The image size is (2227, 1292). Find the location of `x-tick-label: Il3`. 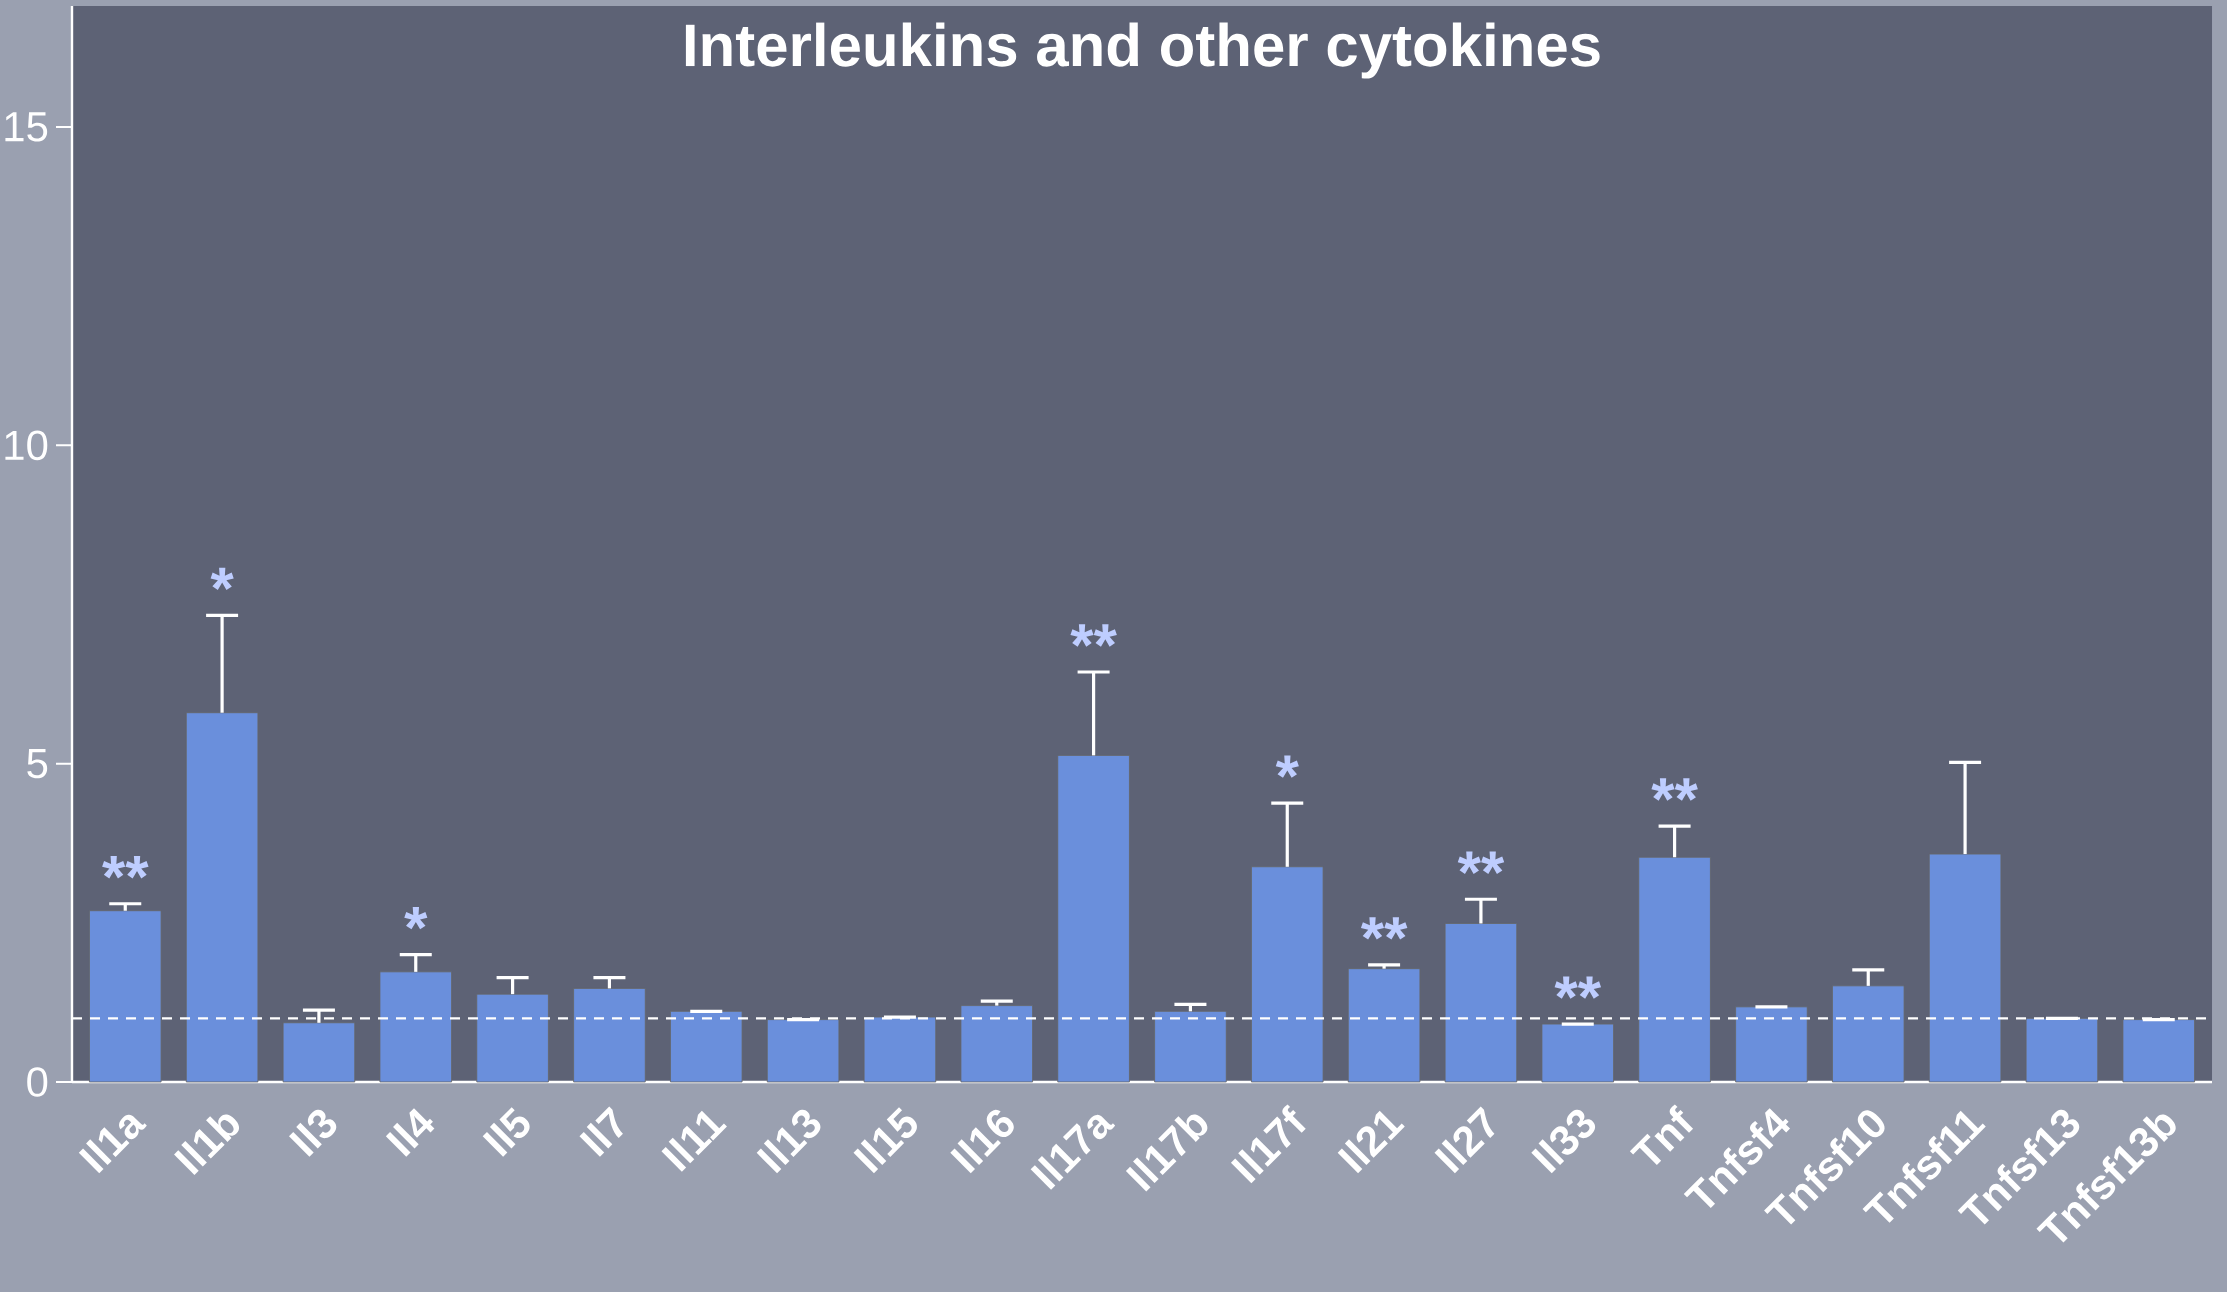

x-tick-label: Il3 is located at coordinates (313, 1133).